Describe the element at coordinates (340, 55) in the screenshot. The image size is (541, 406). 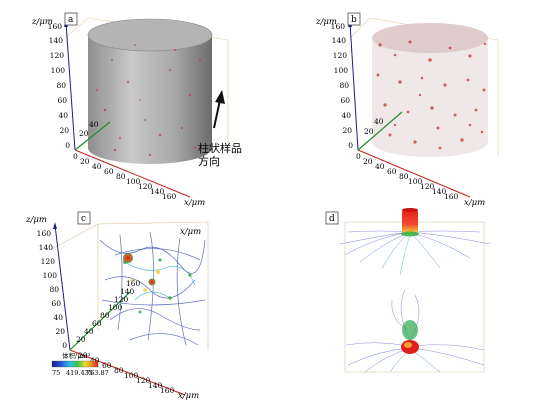
I see `z-tick-b: 120` at that location.